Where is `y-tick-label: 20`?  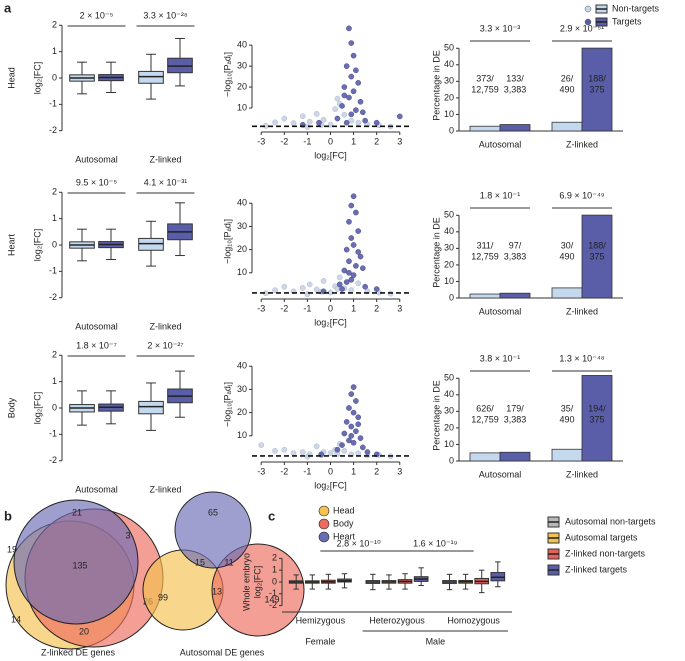
y-tick-label: 20 is located at coordinates (449, 97).